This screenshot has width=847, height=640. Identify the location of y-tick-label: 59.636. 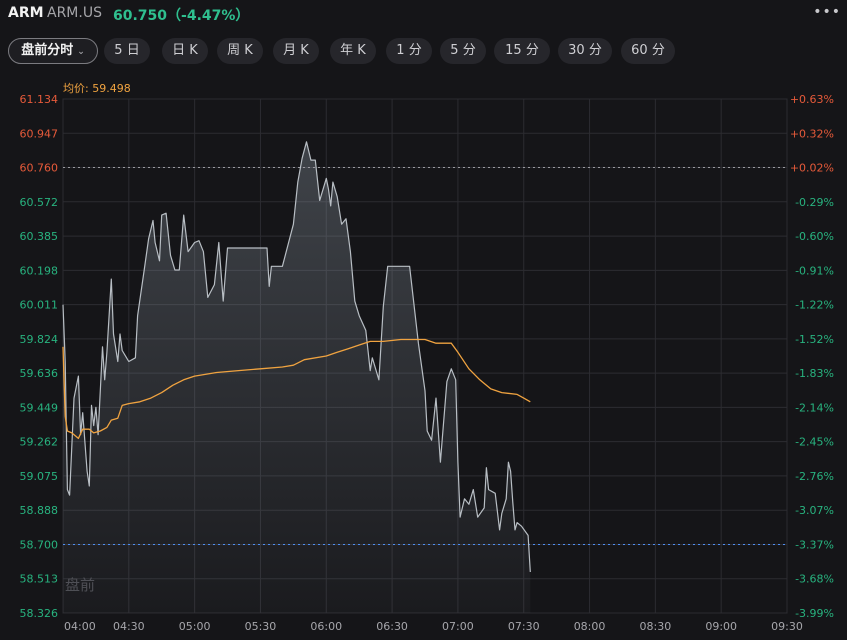
(39, 373).